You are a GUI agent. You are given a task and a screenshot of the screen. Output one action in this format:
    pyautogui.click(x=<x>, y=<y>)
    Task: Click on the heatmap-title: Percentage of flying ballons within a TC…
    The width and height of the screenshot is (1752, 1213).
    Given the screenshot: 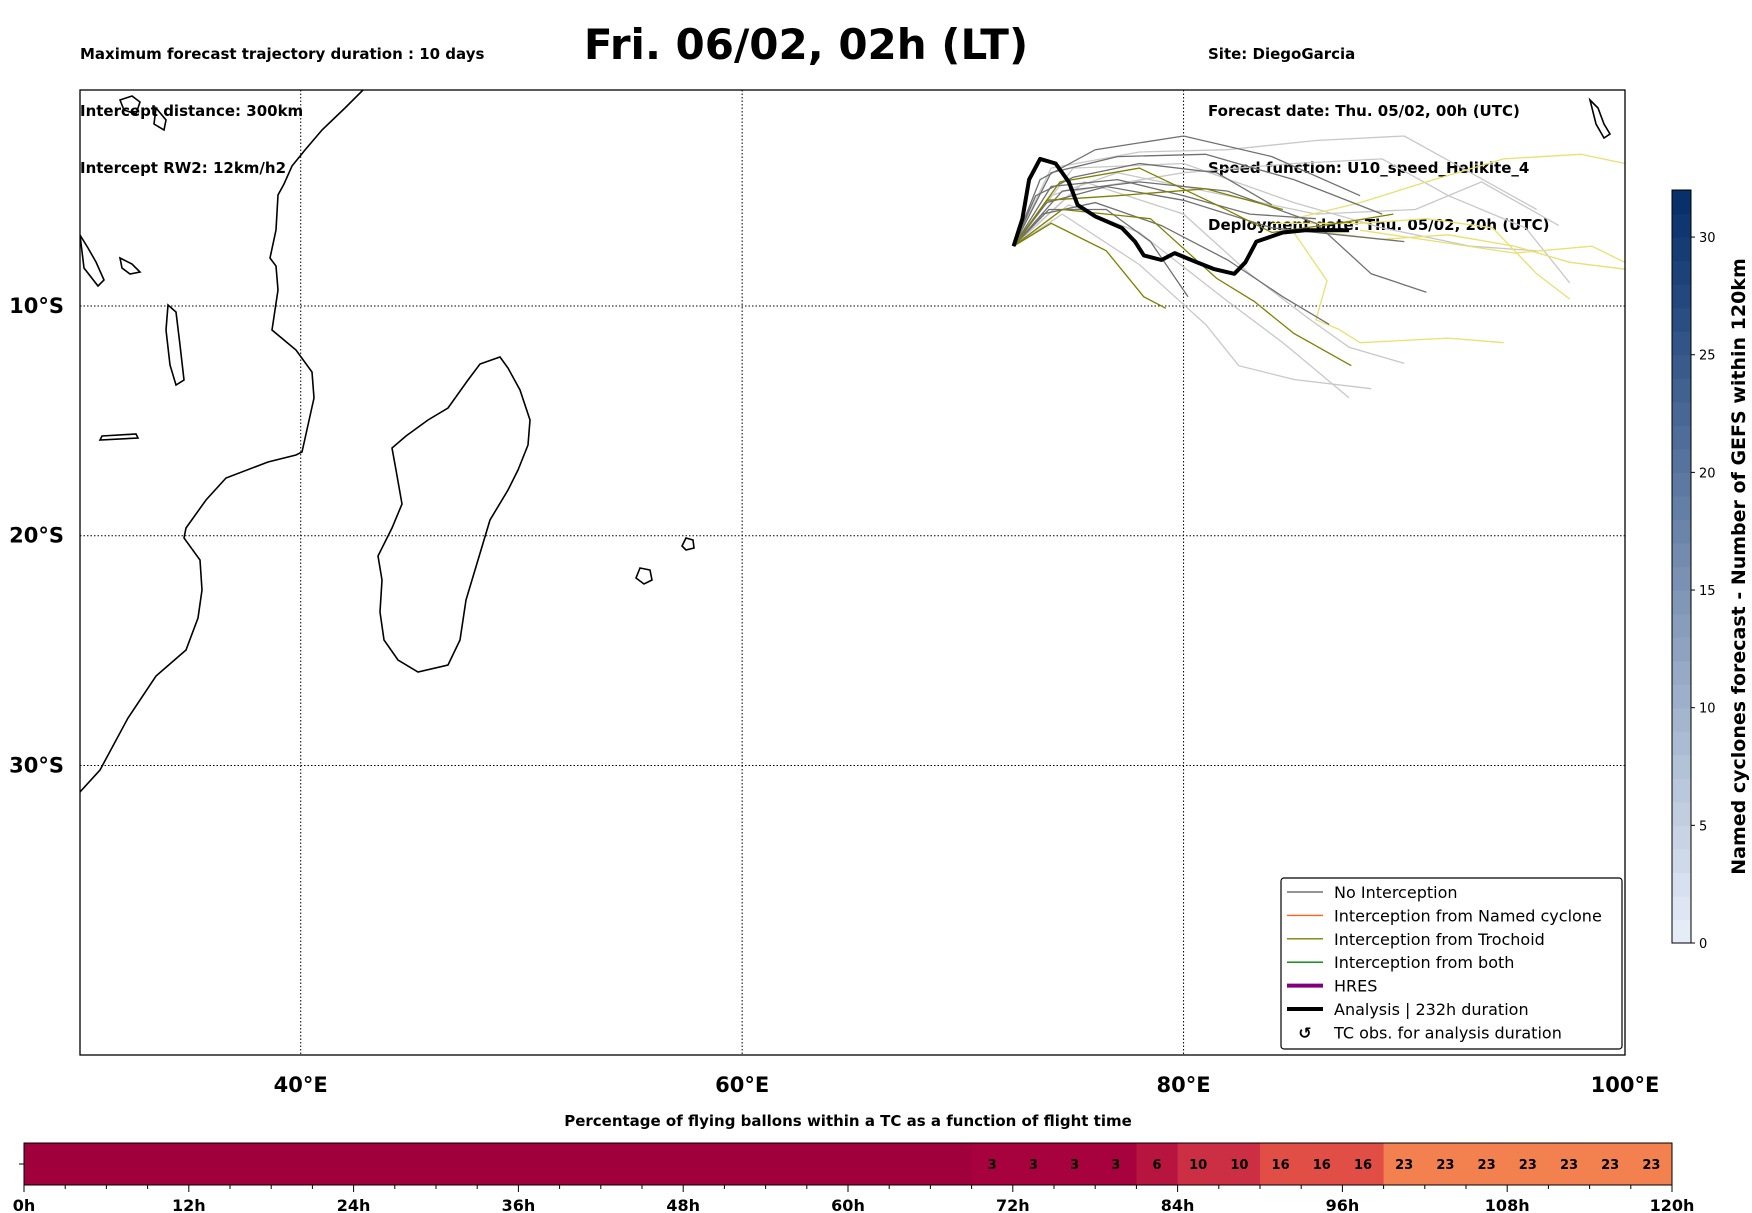 What is the action you would take?
    pyautogui.click(x=848, y=1121)
    